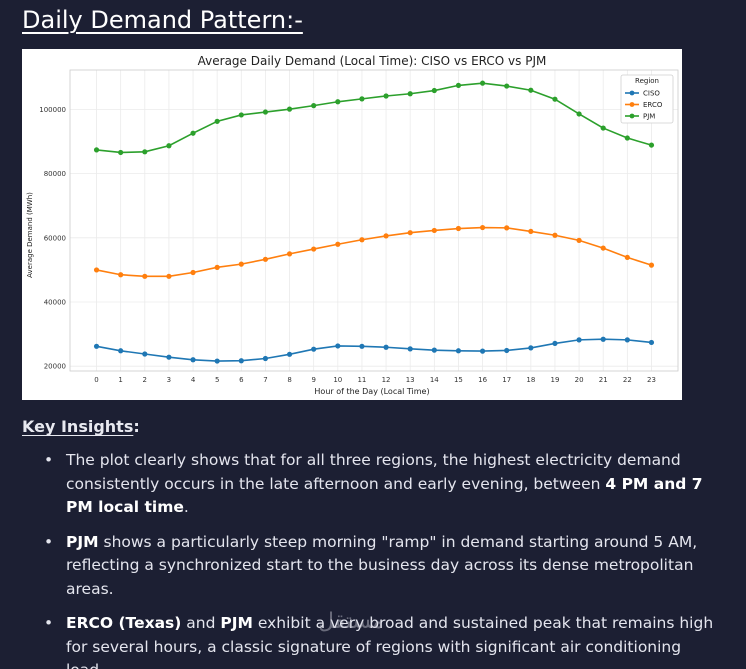  What do you see at coordinates (201, 623) in the screenshot?
I see `insight-text: and` at bounding box center [201, 623].